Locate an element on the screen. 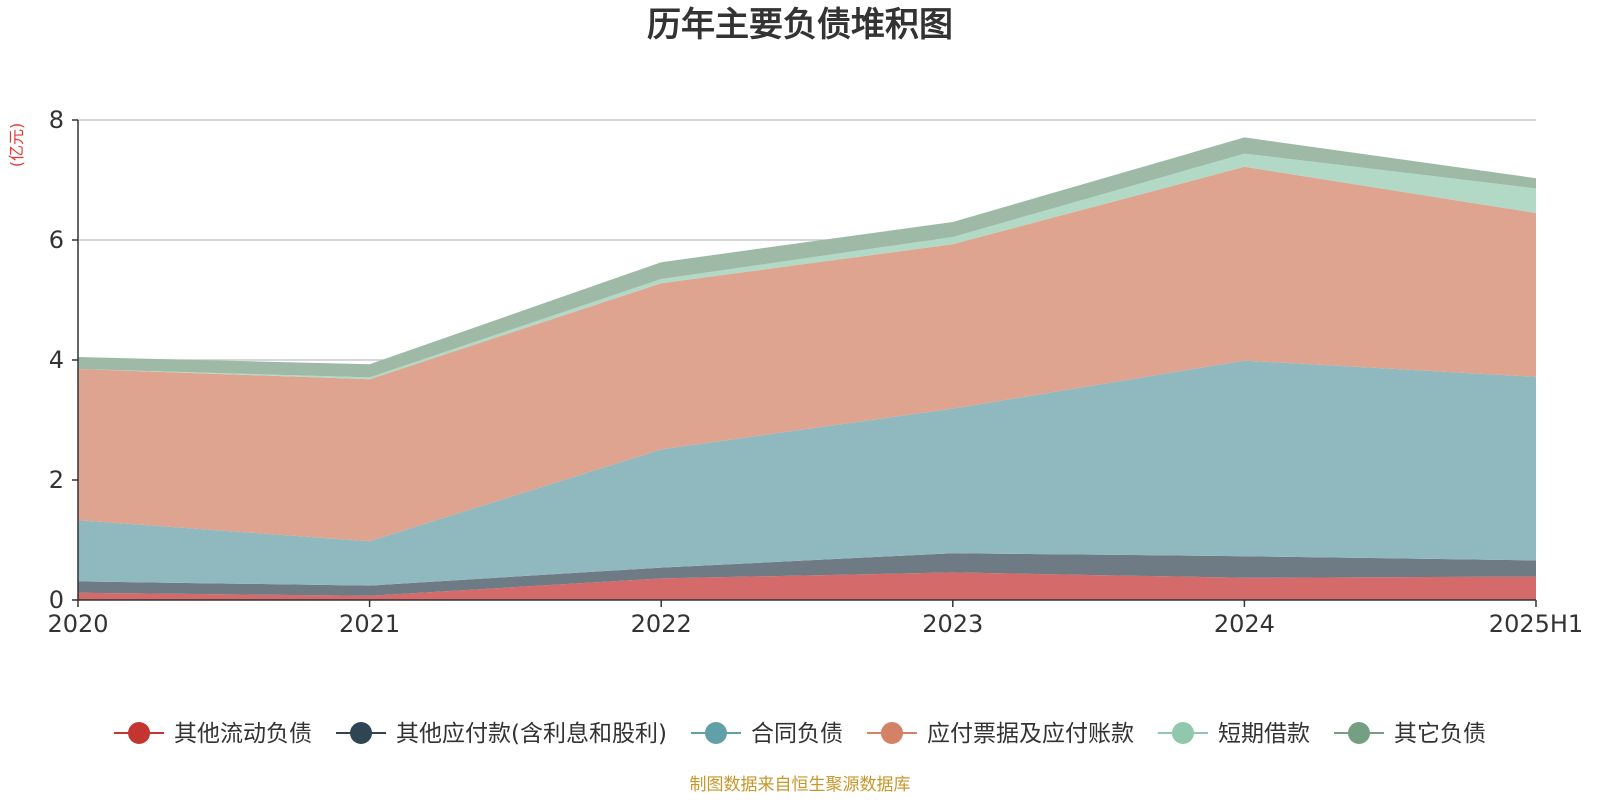  y-tick-label: 4 is located at coordinates (56, 360).